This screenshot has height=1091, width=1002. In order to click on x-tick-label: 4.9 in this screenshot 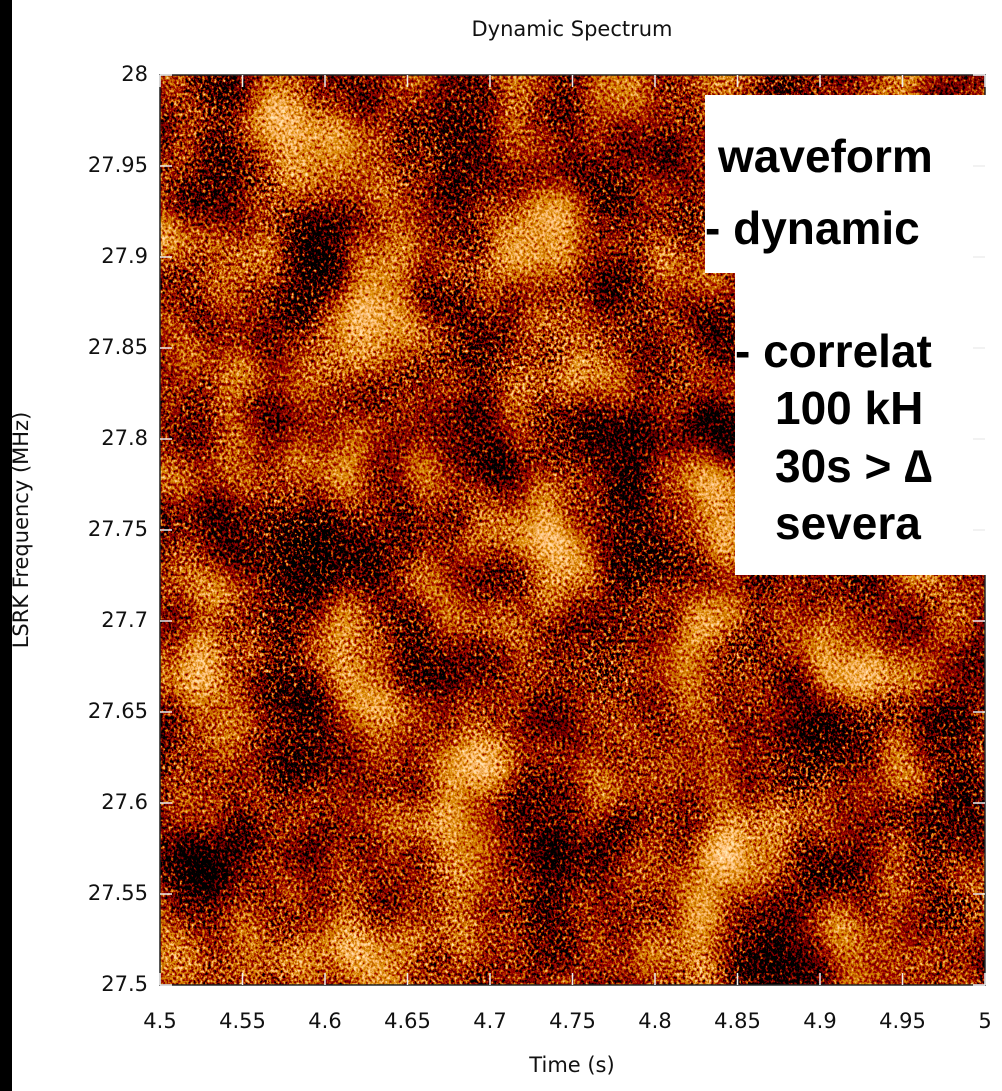, I will do `click(819, 1021)`.